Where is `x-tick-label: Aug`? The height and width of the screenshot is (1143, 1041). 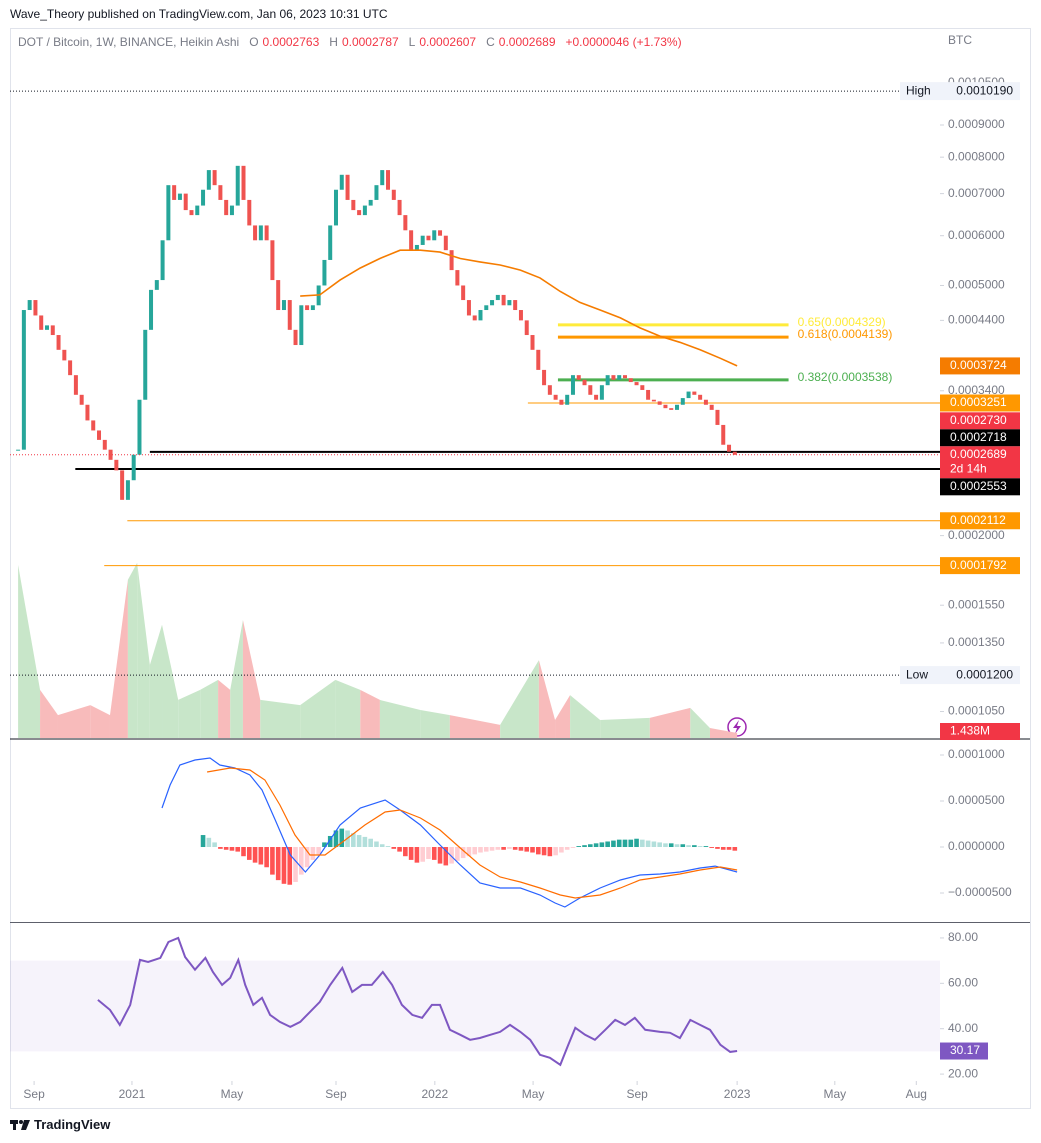
x-tick-label: Aug is located at coordinates (916, 1094).